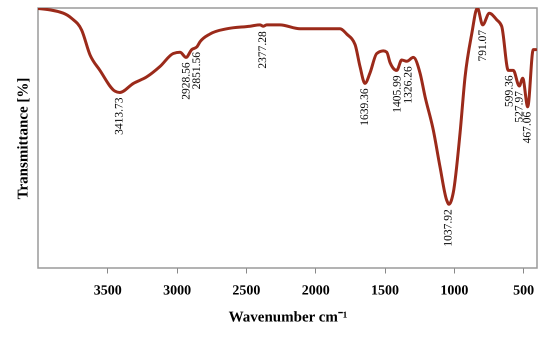 The image size is (550, 342). What do you see at coordinates (108, 291) in the screenshot?
I see `x-tick-label: 3500` at bounding box center [108, 291].